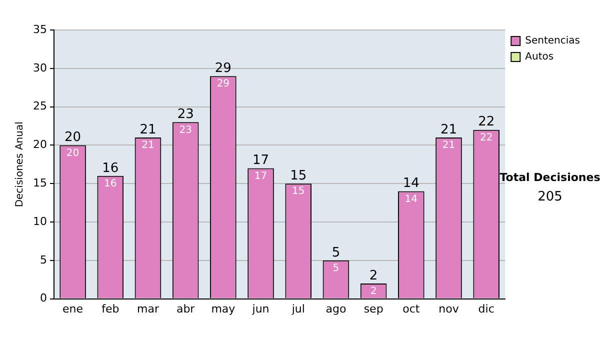  What do you see at coordinates (260, 309) in the screenshot?
I see `x-tick-label: jun` at bounding box center [260, 309].